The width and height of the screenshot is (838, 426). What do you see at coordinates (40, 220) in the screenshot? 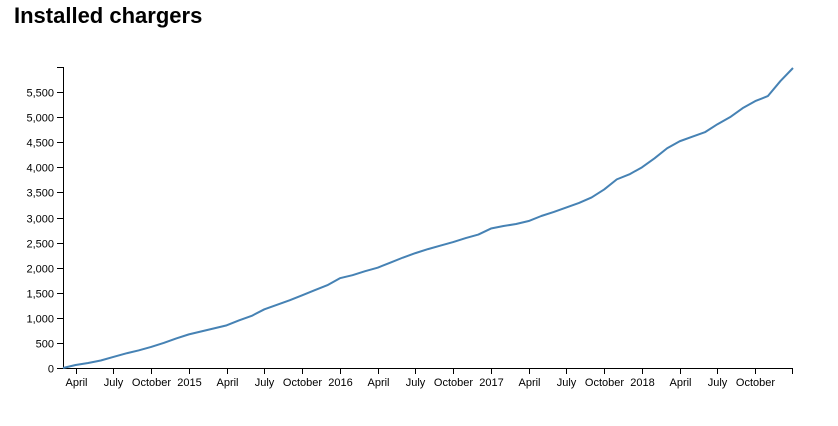
I see `y-tick-label: 3,000` at bounding box center [40, 220].